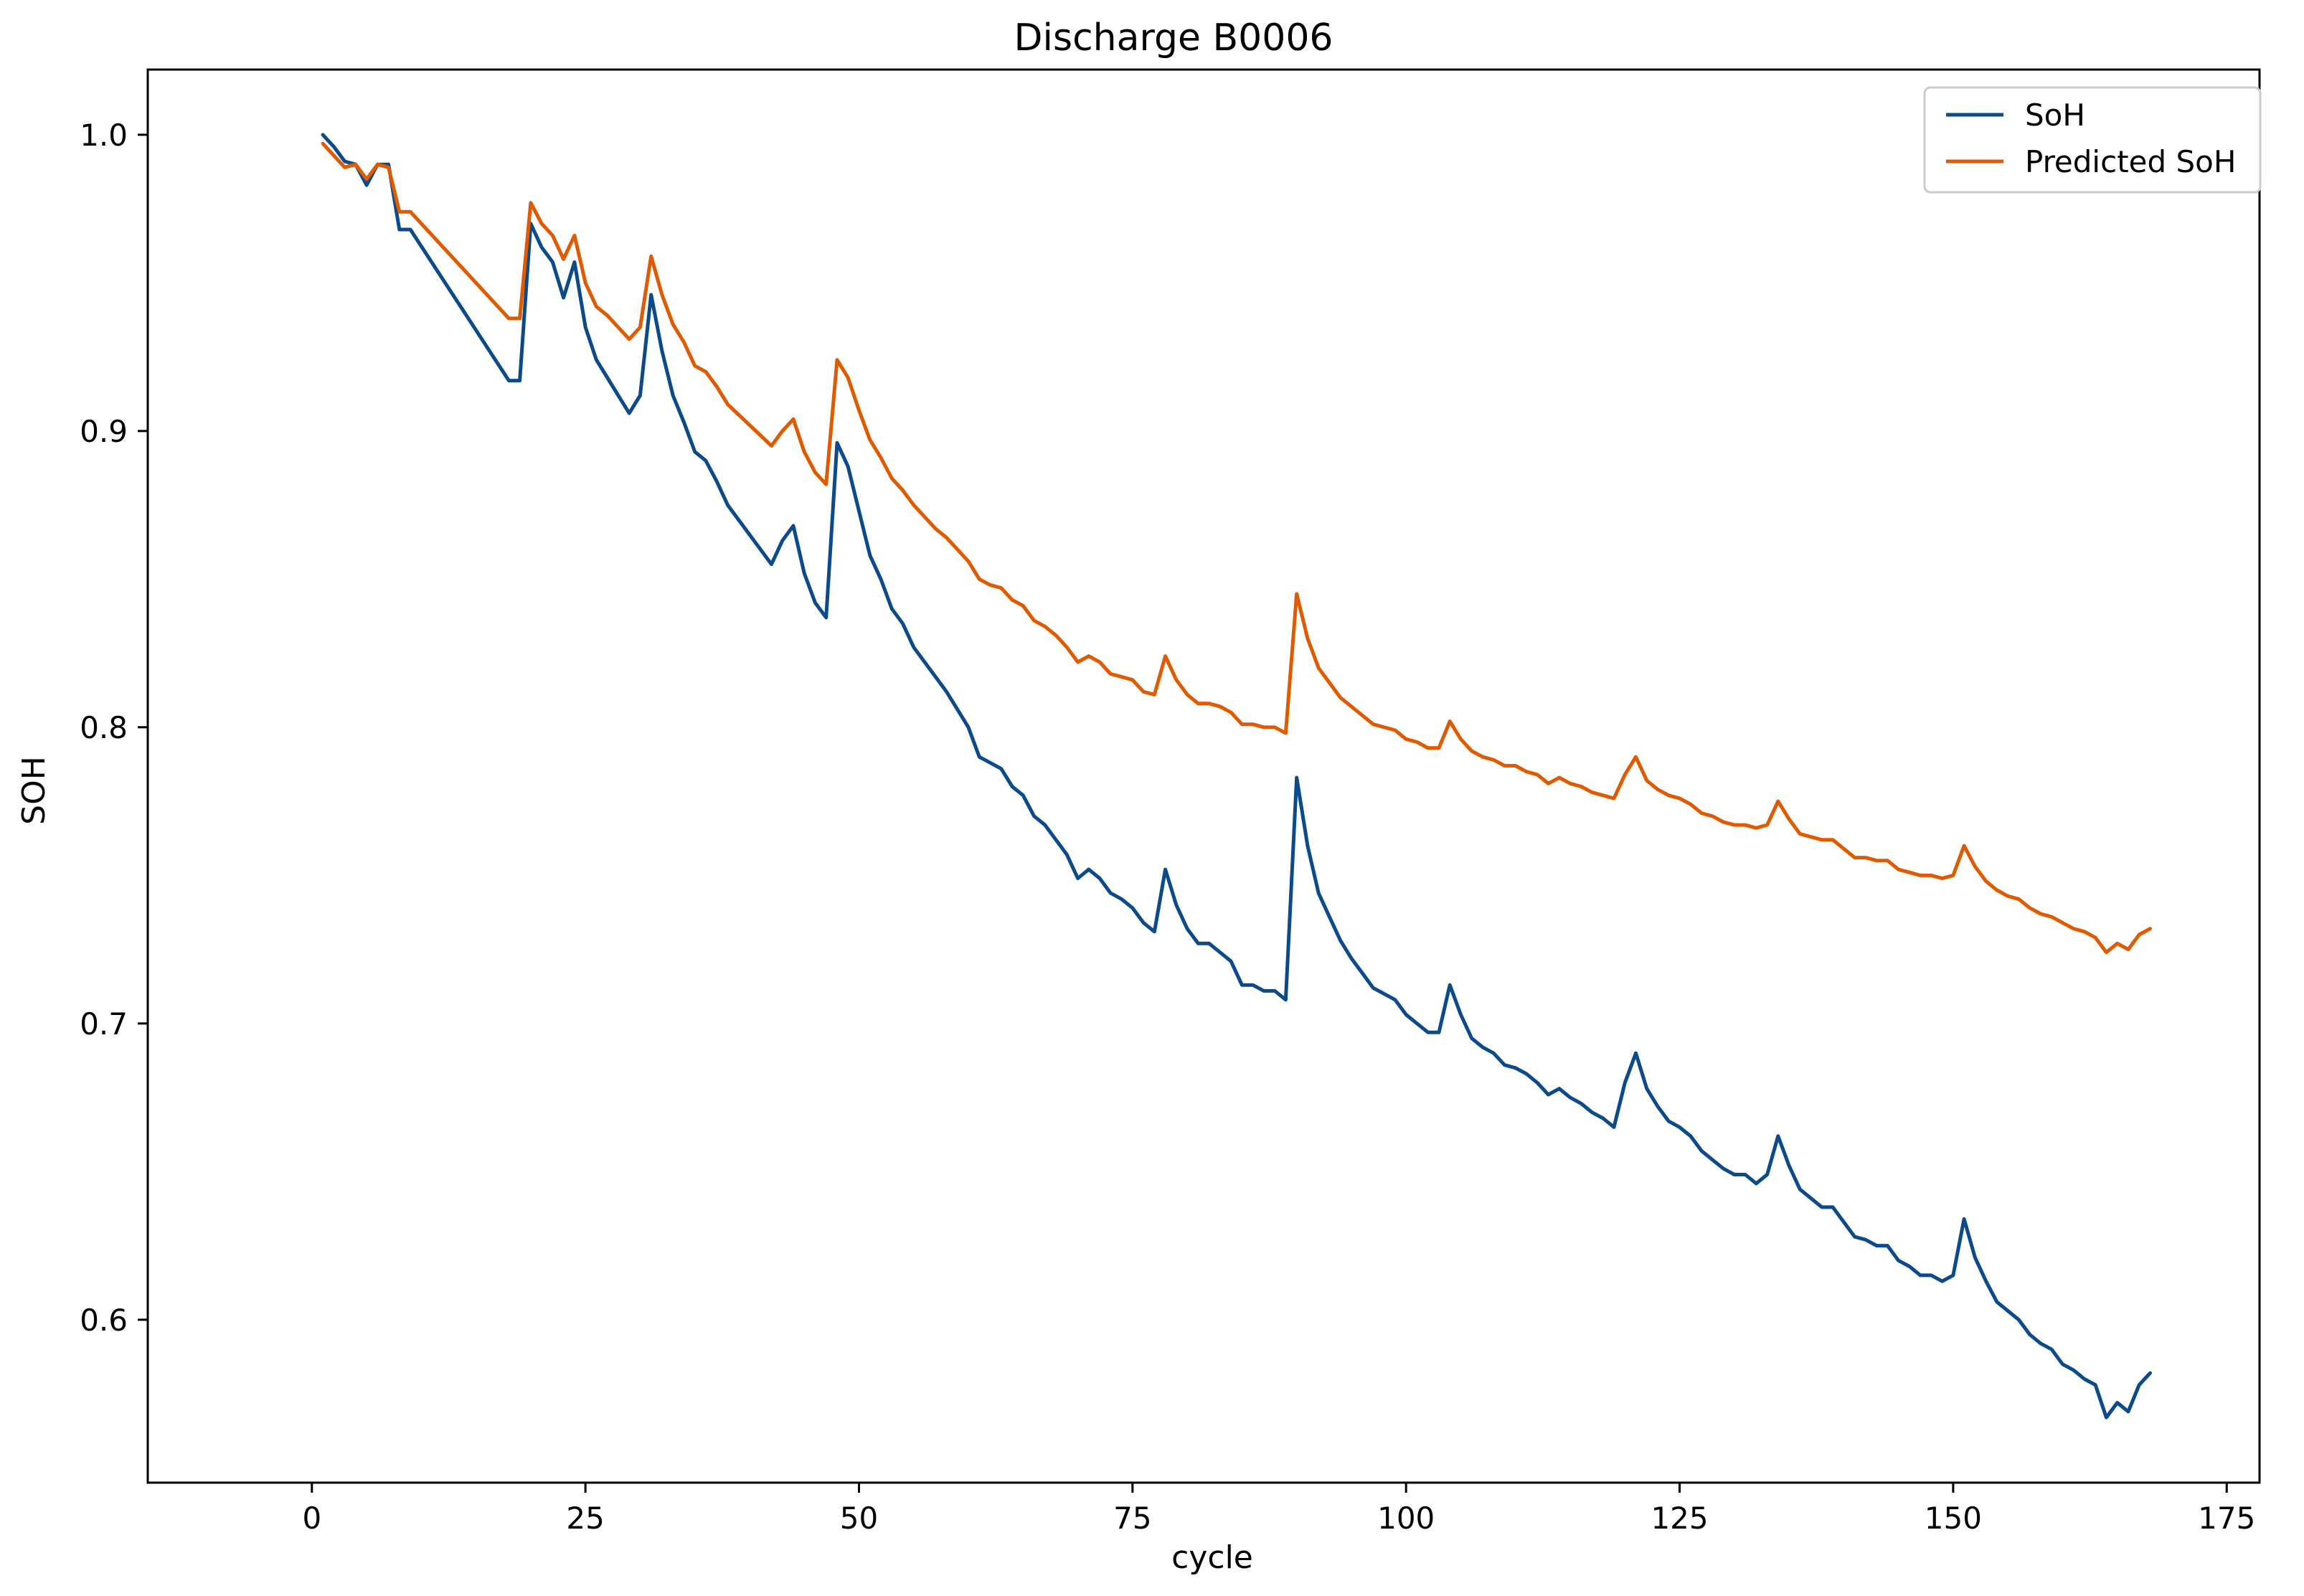 This screenshot has height=1596, width=2304. I want to click on legend-label-soh: SoH, so click(2055, 115).